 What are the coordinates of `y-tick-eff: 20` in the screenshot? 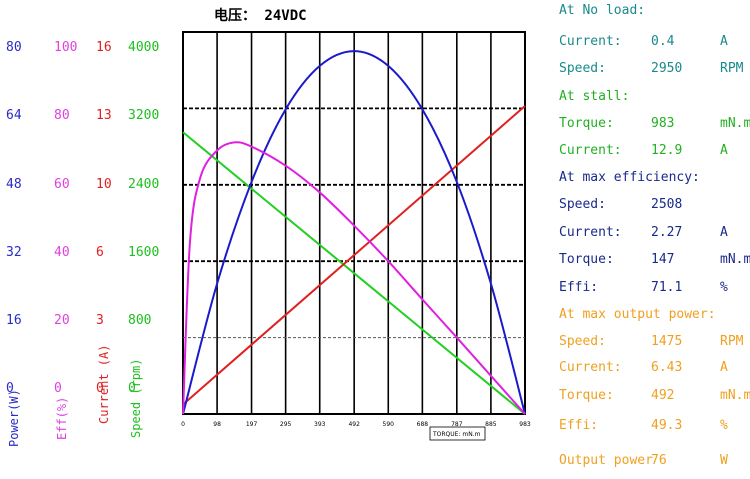 It's located at (62, 320).